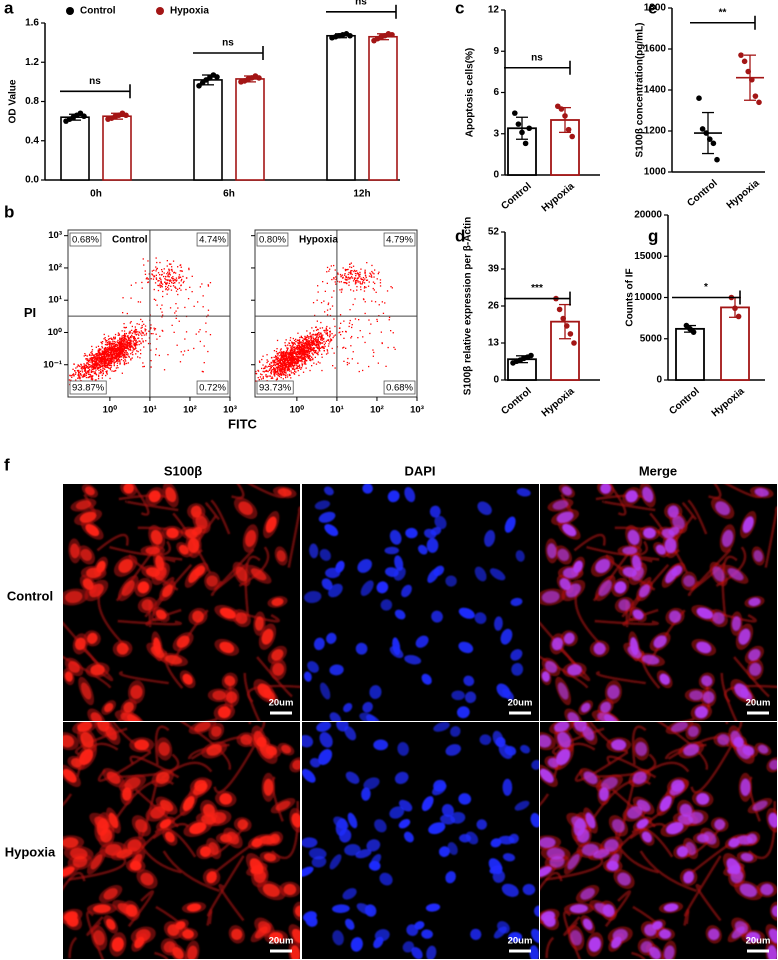  Describe the element at coordinates (242, 423) in the screenshot. I see `x-axis-label: FITC` at that location.